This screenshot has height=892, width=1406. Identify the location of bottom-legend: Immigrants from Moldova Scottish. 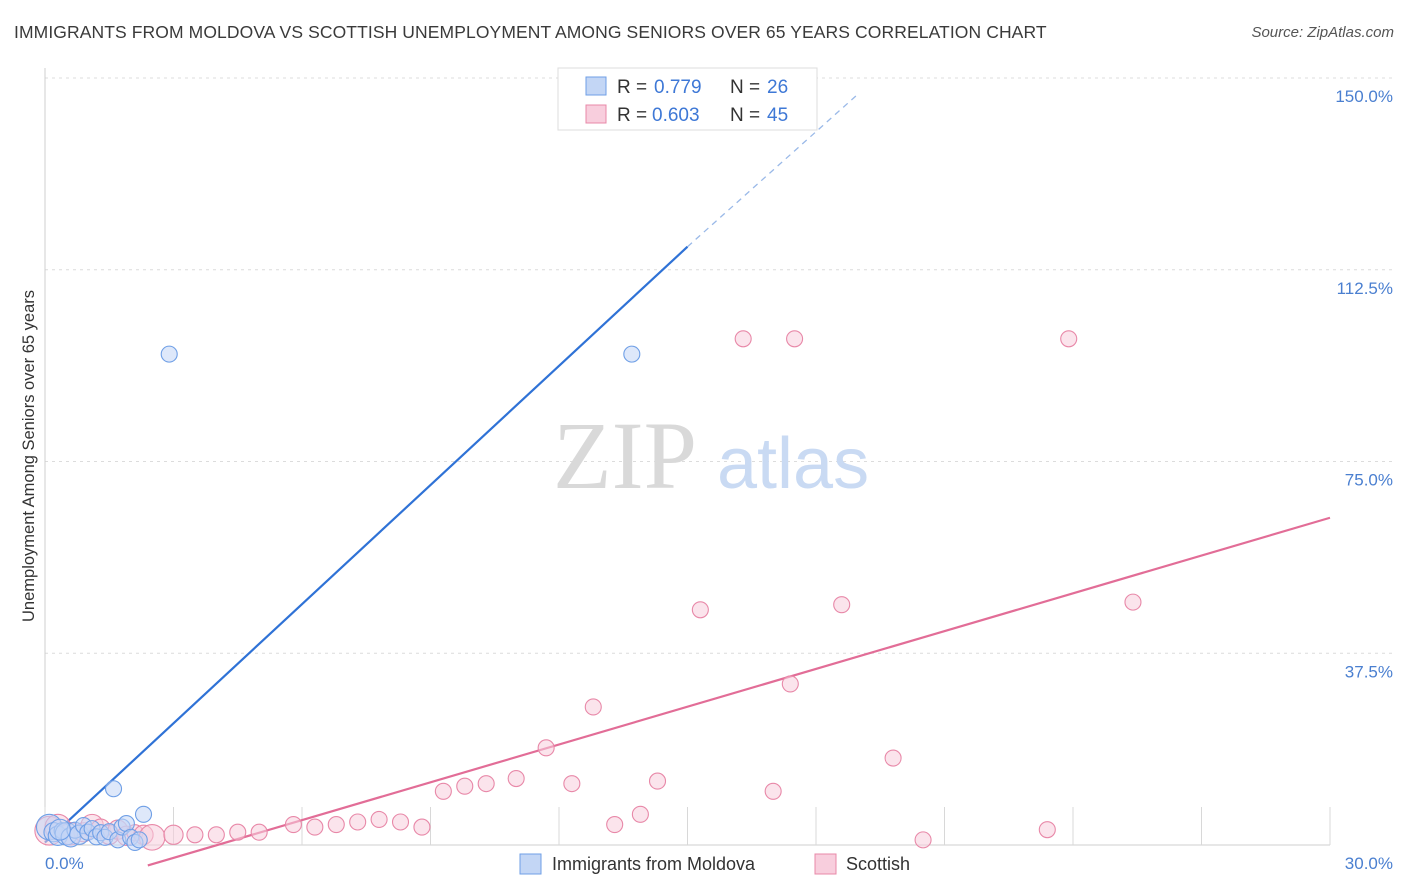
(714, 864).